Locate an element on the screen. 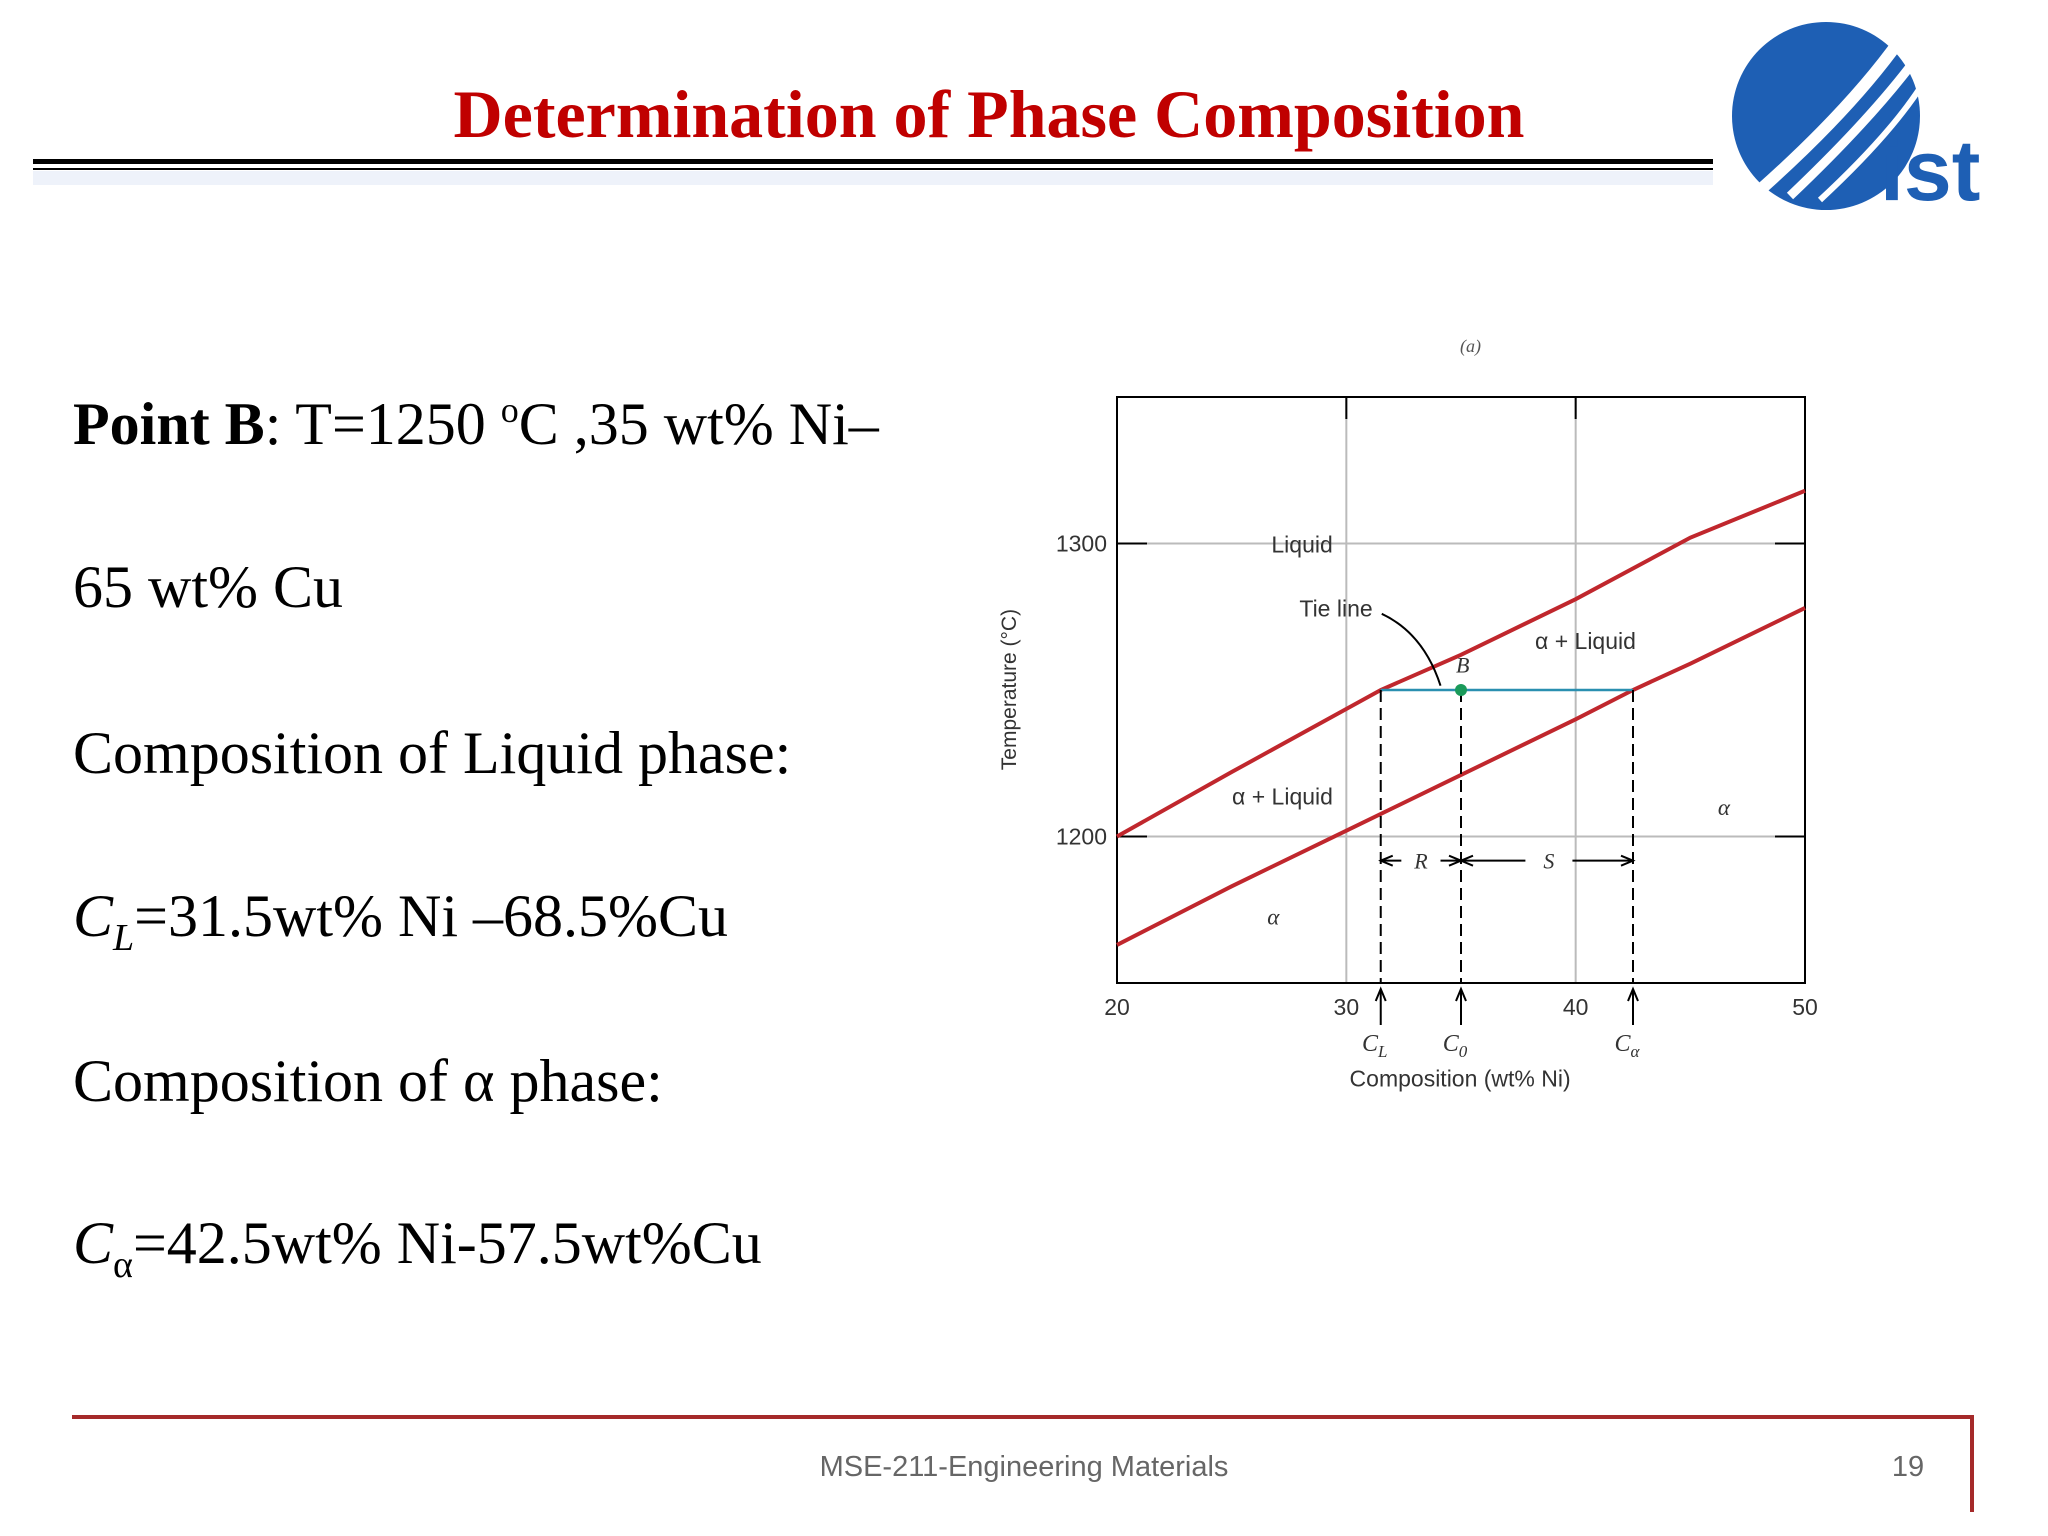 The width and height of the screenshot is (2048, 1536). annotation: S is located at coordinates (1548, 860).